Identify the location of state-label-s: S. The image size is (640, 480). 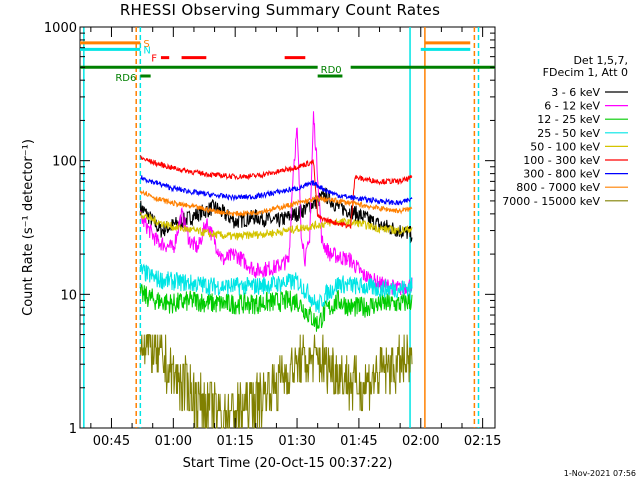
(146, 44).